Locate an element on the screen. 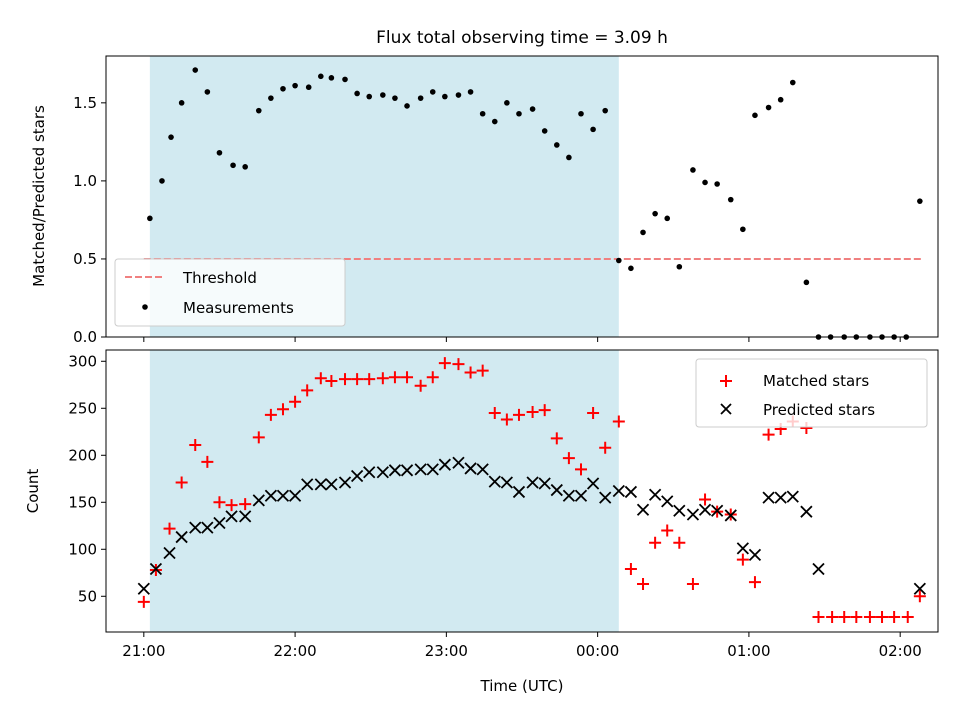 The height and width of the screenshot is (720, 960). top-y-axis-label: Matched/Predicted stars is located at coordinates (39, 196).